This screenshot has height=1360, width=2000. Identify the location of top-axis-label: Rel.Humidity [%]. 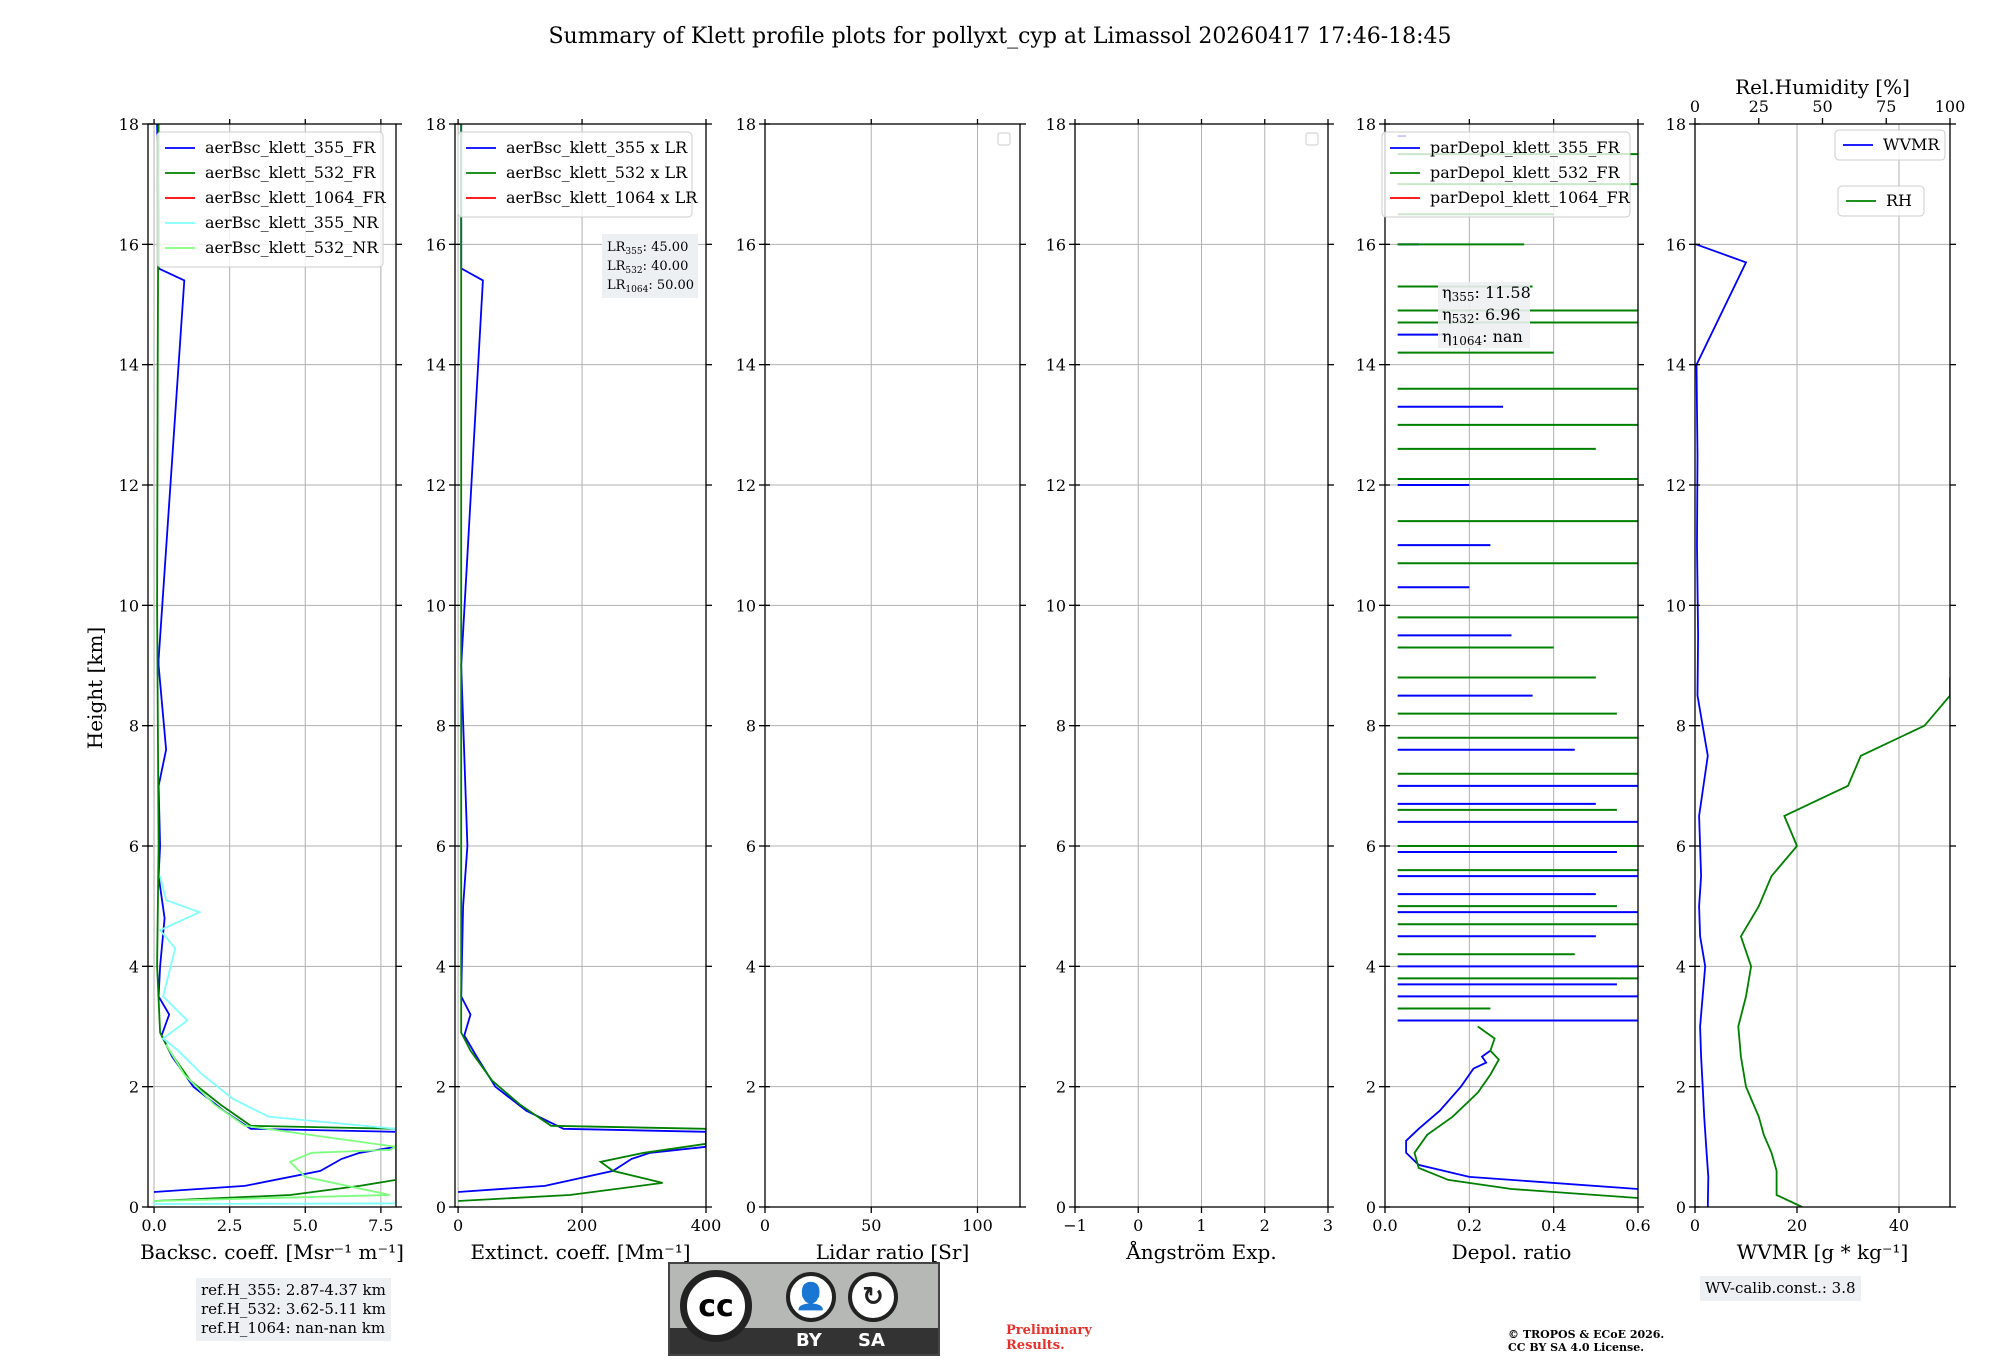
(1822, 87).